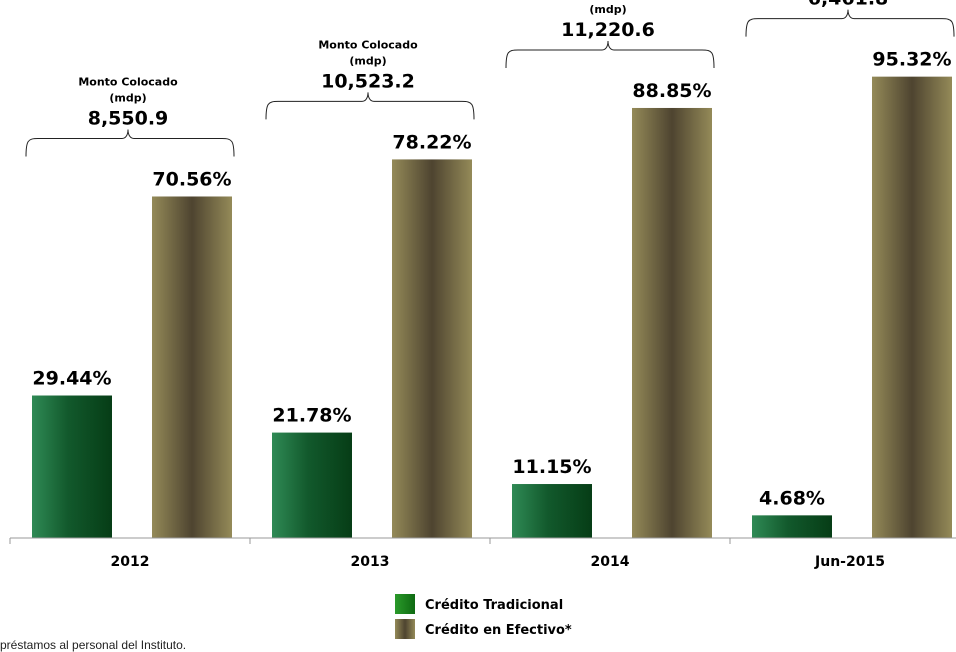 The width and height of the screenshot is (956, 652). What do you see at coordinates (71, 379) in the screenshot?
I see `bar-data-label: 29.44%` at bounding box center [71, 379].